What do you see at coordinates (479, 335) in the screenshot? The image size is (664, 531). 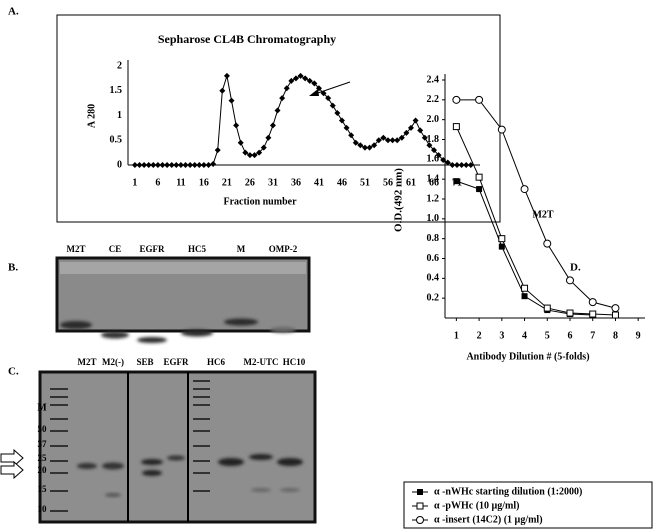 I see `x-tick-label: 2` at bounding box center [479, 335].